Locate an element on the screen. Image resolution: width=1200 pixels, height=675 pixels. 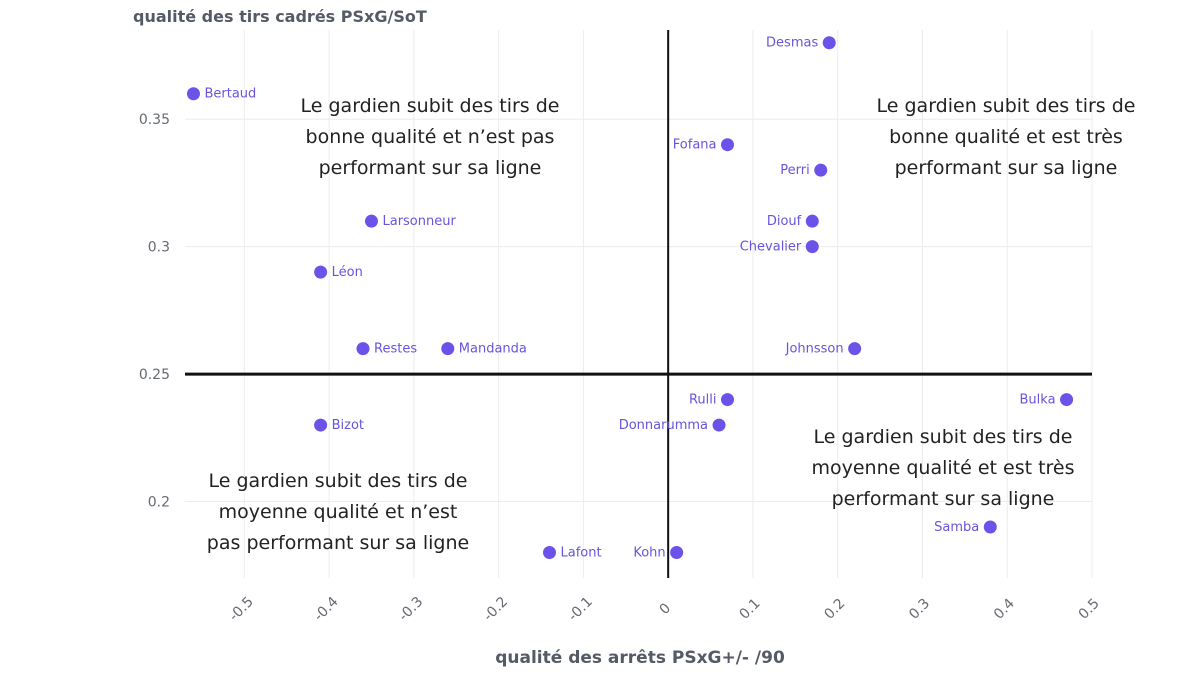
point-label: Fofana is located at coordinates (695, 145).